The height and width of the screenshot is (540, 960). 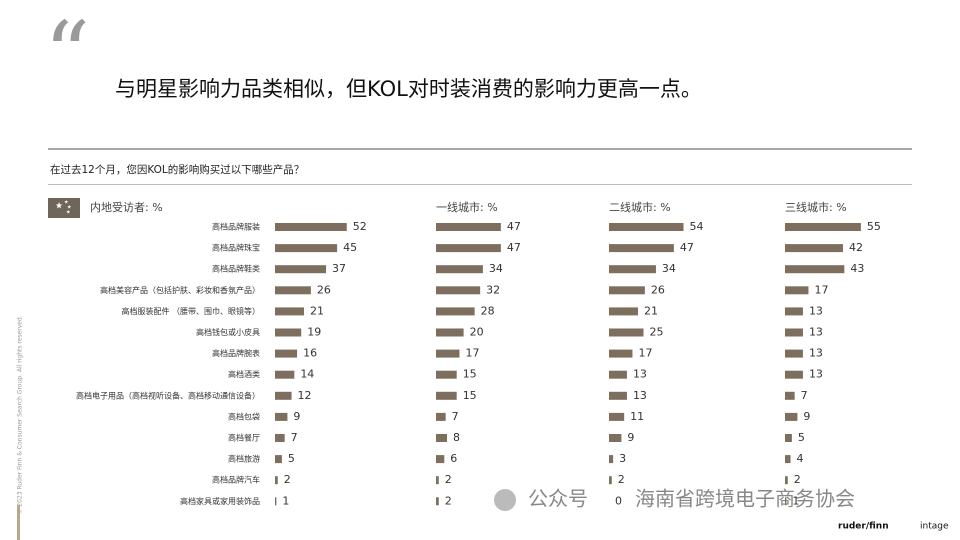 I want to click on series-title: 内地受访者: %, so click(x=126, y=207).